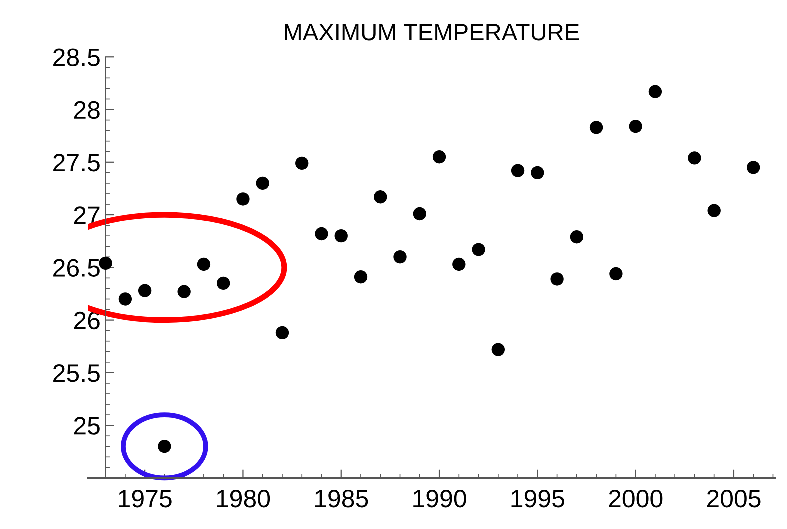 Image resolution: width=787 pixels, height=529 pixels. I want to click on x-tick-label: 1995, so click(538, 499).